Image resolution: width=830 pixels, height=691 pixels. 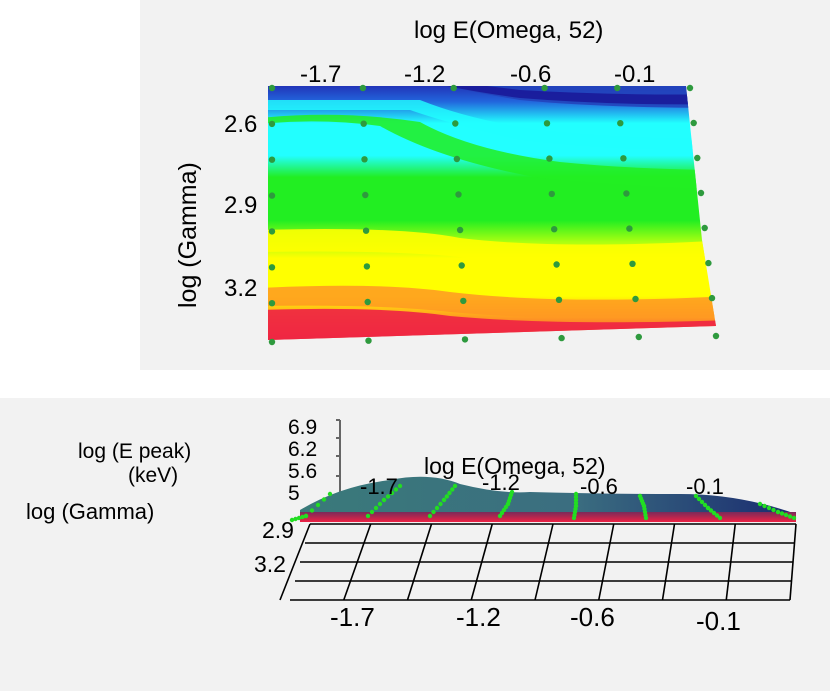 I want to click on band-darkblue, so click(x=568, y=95).